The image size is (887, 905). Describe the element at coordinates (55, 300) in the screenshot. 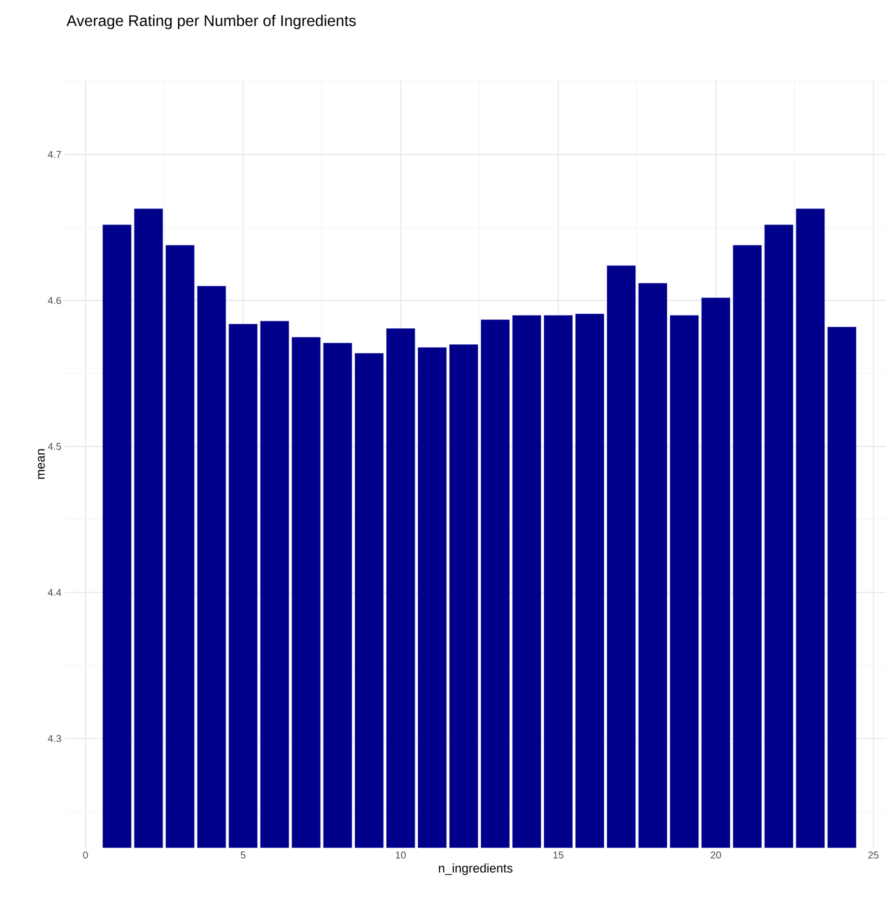

I see `y-tick-label: 4.6` at that location.